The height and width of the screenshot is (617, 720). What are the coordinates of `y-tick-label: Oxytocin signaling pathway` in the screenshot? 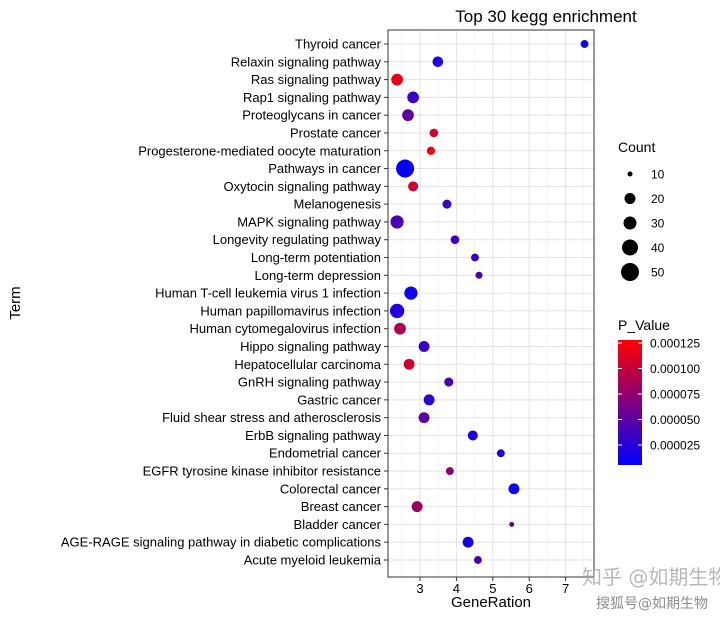 It's located at (302, 186).